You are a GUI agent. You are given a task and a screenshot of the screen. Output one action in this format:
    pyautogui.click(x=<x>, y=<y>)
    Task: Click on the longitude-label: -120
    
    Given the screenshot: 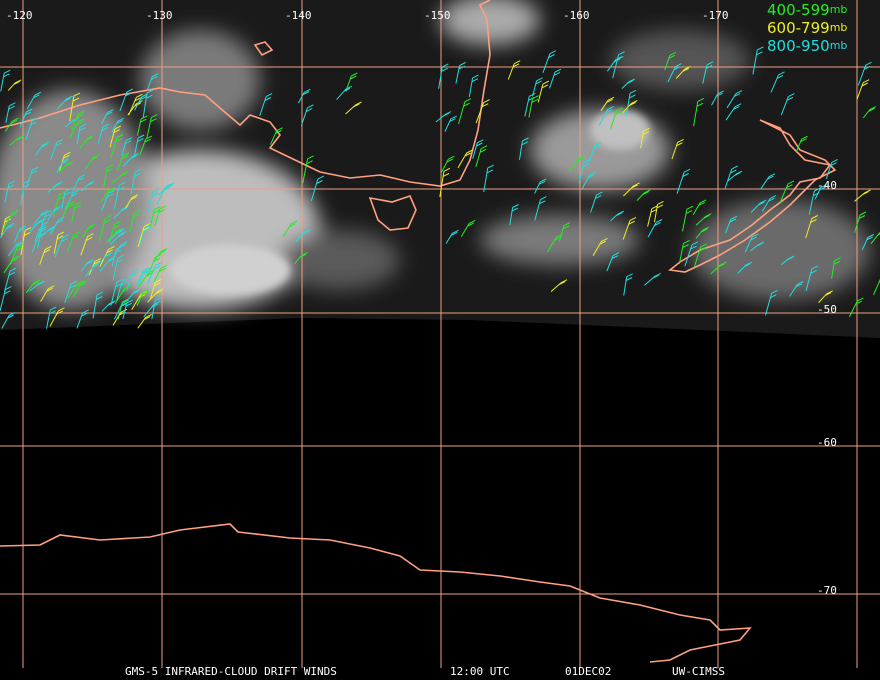 What is the action you would take?
    pyautogui.click(x=19, y=15)
    